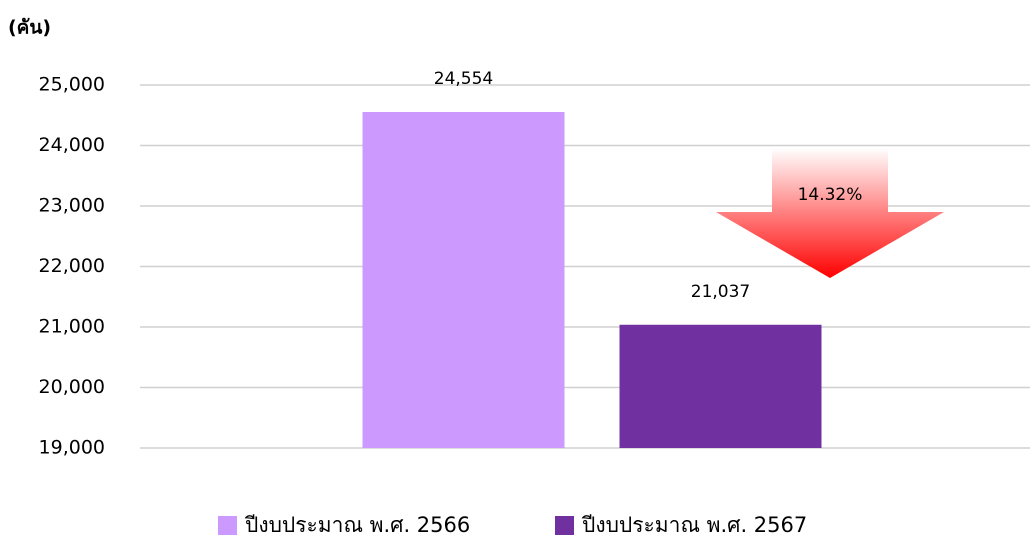 The image size is (1033, 539). I want to click on y-axis-label: (คัน), so click(29, 28).